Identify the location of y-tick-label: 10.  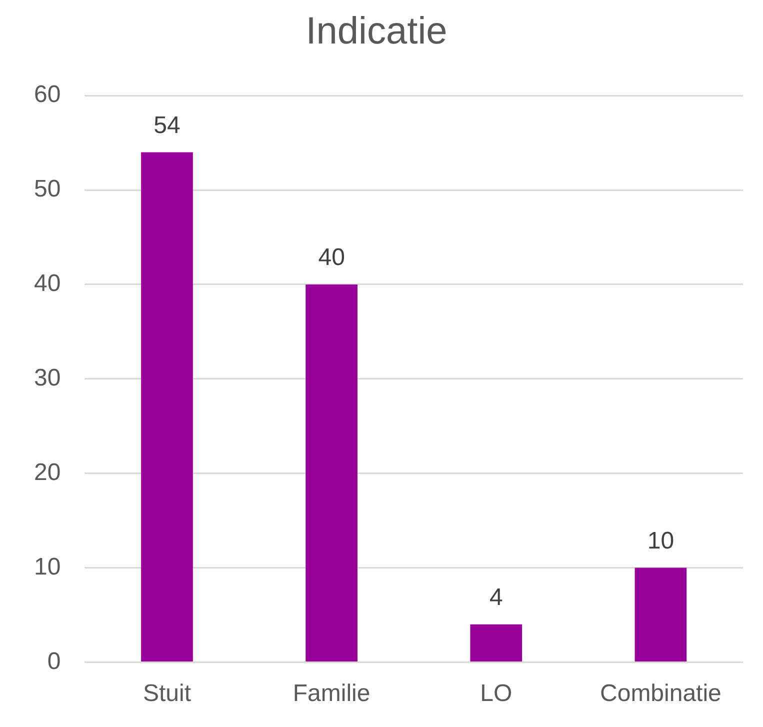
(47, 566).